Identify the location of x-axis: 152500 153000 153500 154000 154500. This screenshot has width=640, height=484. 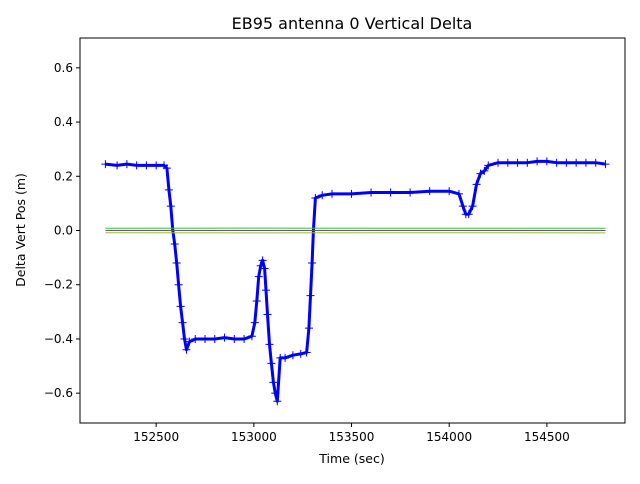
(351, 433).